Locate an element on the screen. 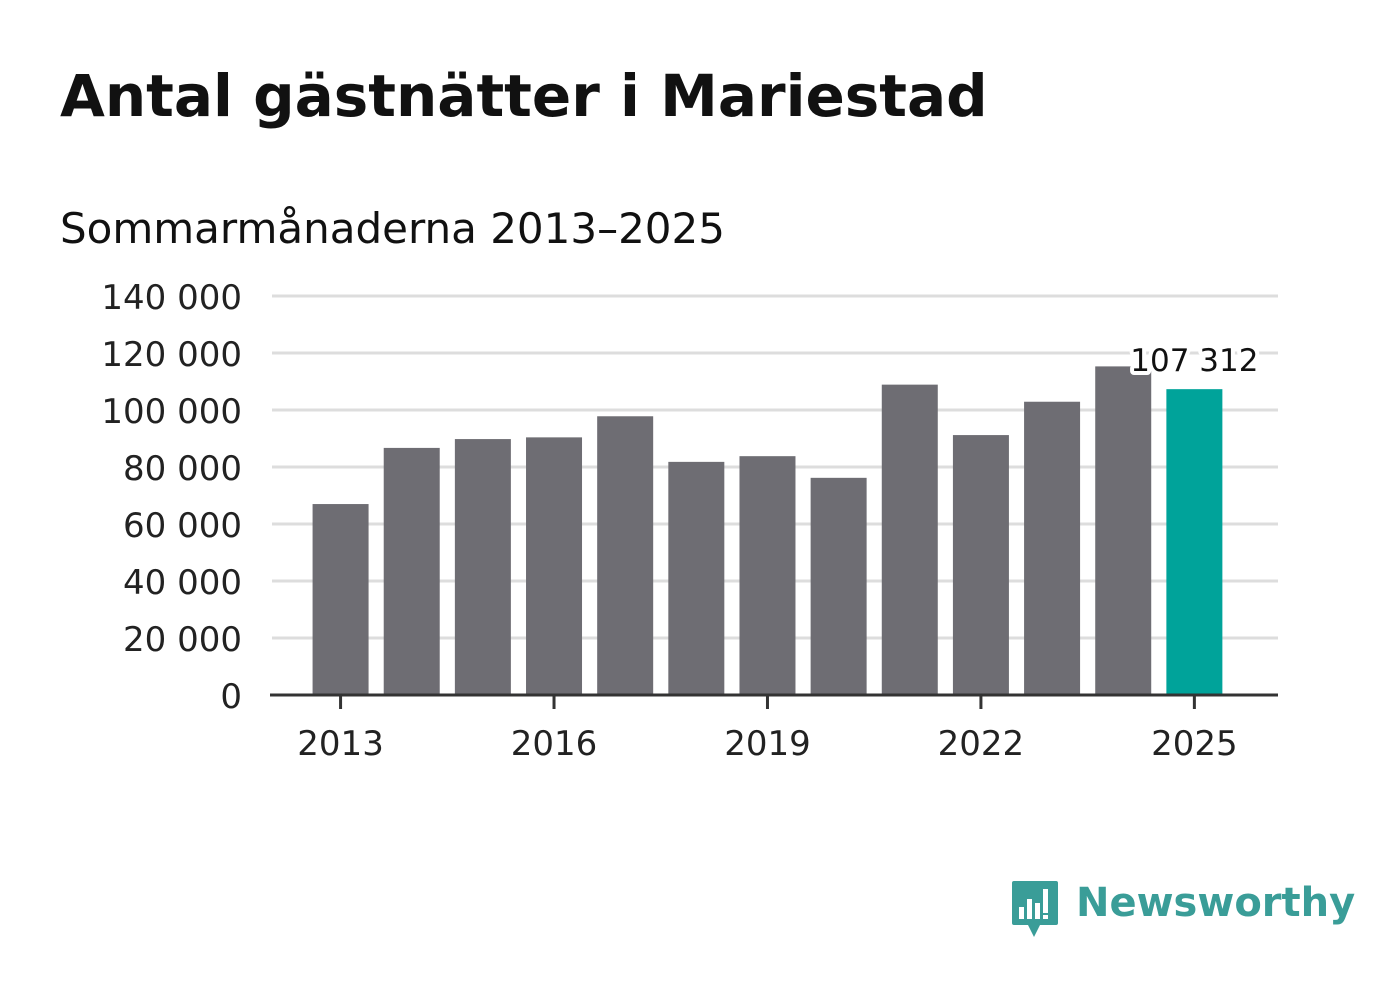 This screenshot has height=999, width=1382. bar-2014 is located at coordinates (411, 571).